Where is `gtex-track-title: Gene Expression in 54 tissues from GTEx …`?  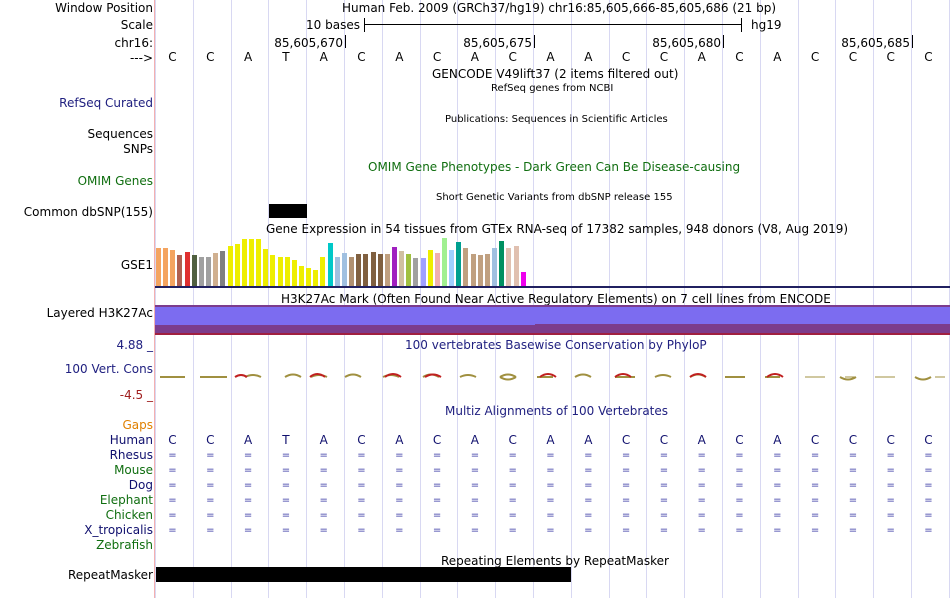
gtex-track-title: Gene Expression in 54 tissues from GTEx … is located at coordinates (557, 229).